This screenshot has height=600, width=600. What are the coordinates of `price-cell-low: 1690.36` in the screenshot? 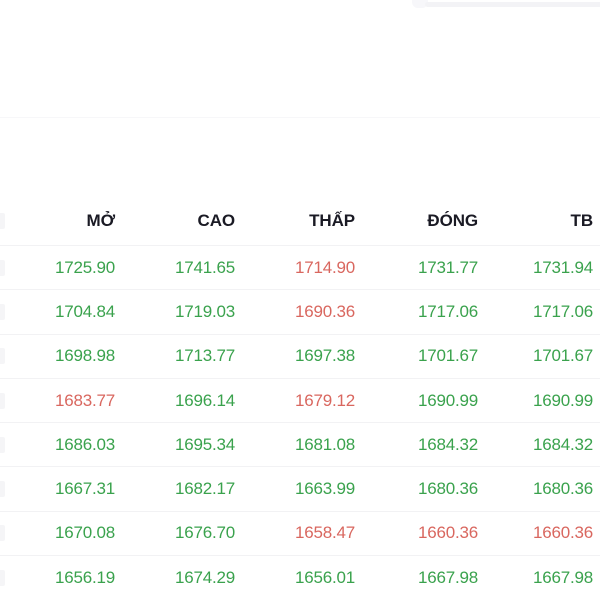 It's located at (324, 311).